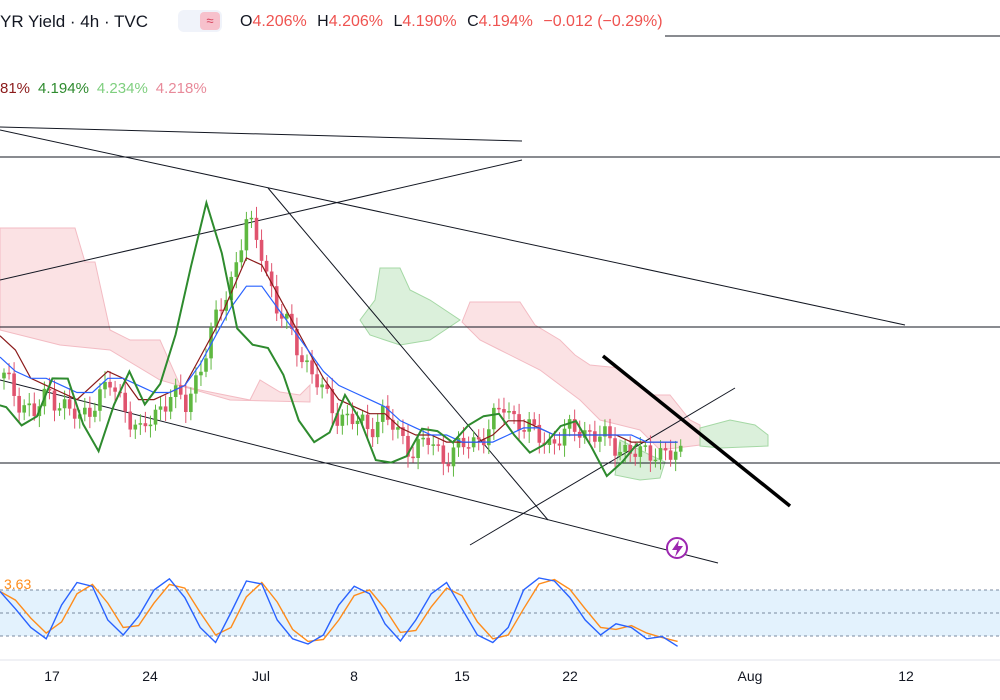 This screenshot has width=1000, height=700. I want to click on high-value: 4.206%, so click(355, 21).